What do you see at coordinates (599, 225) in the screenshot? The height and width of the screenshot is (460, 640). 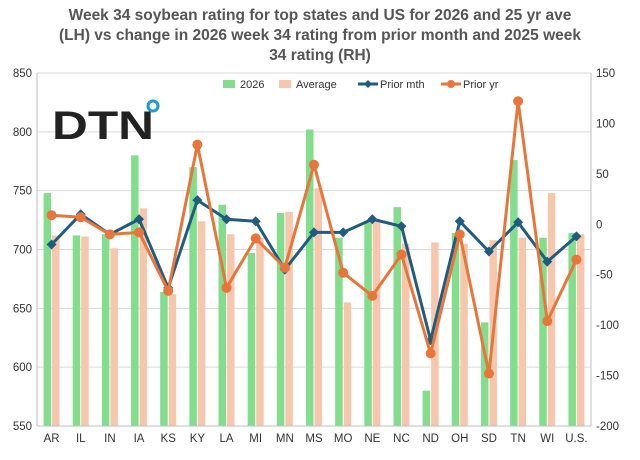 I see `right-tick-label: 0` at bounding box center [599, 225].